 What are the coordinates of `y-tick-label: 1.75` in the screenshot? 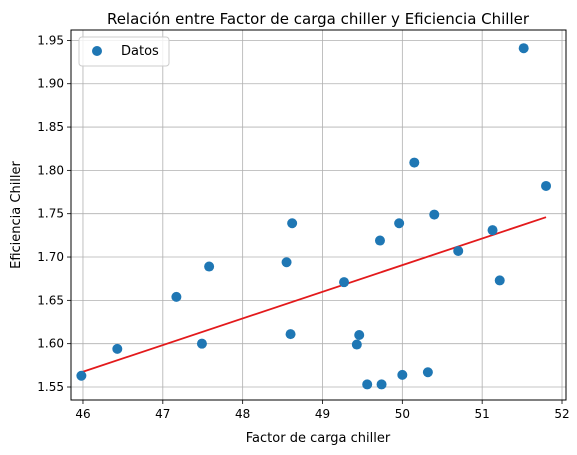 It's located at (50, 214).